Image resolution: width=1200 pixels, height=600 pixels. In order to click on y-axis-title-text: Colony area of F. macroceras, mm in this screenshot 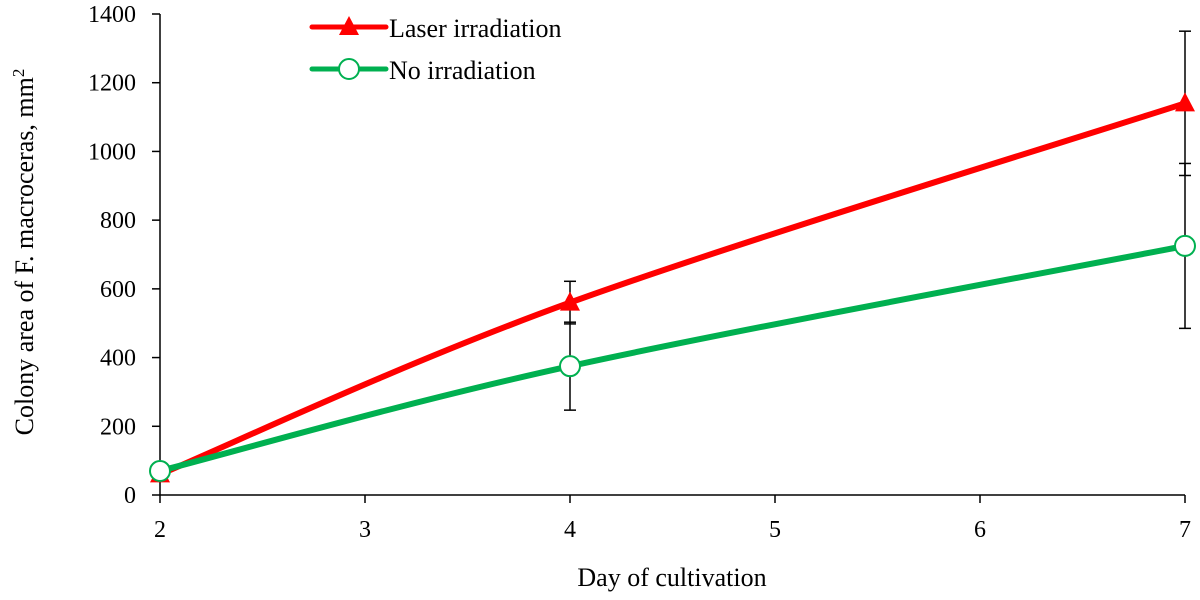, I will do `click(24, 256)`.